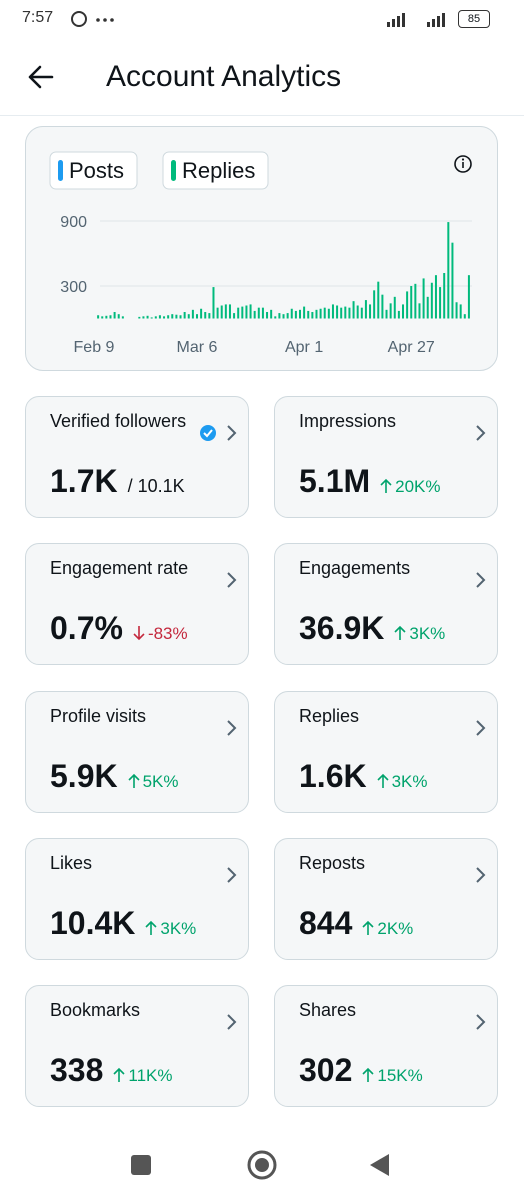 The width and height of the screenshot is (524, 1200). I want to click on metric-value: 844, so click(326, 922).